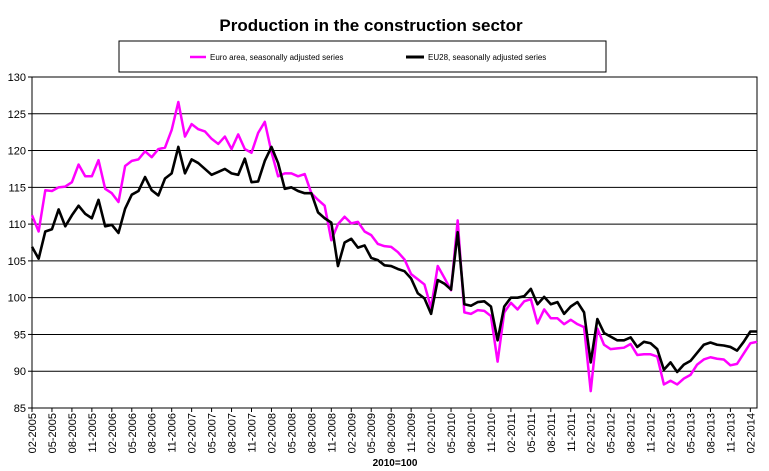  I want to click on chart-title: Production in the construction sector, so click(371, 25).